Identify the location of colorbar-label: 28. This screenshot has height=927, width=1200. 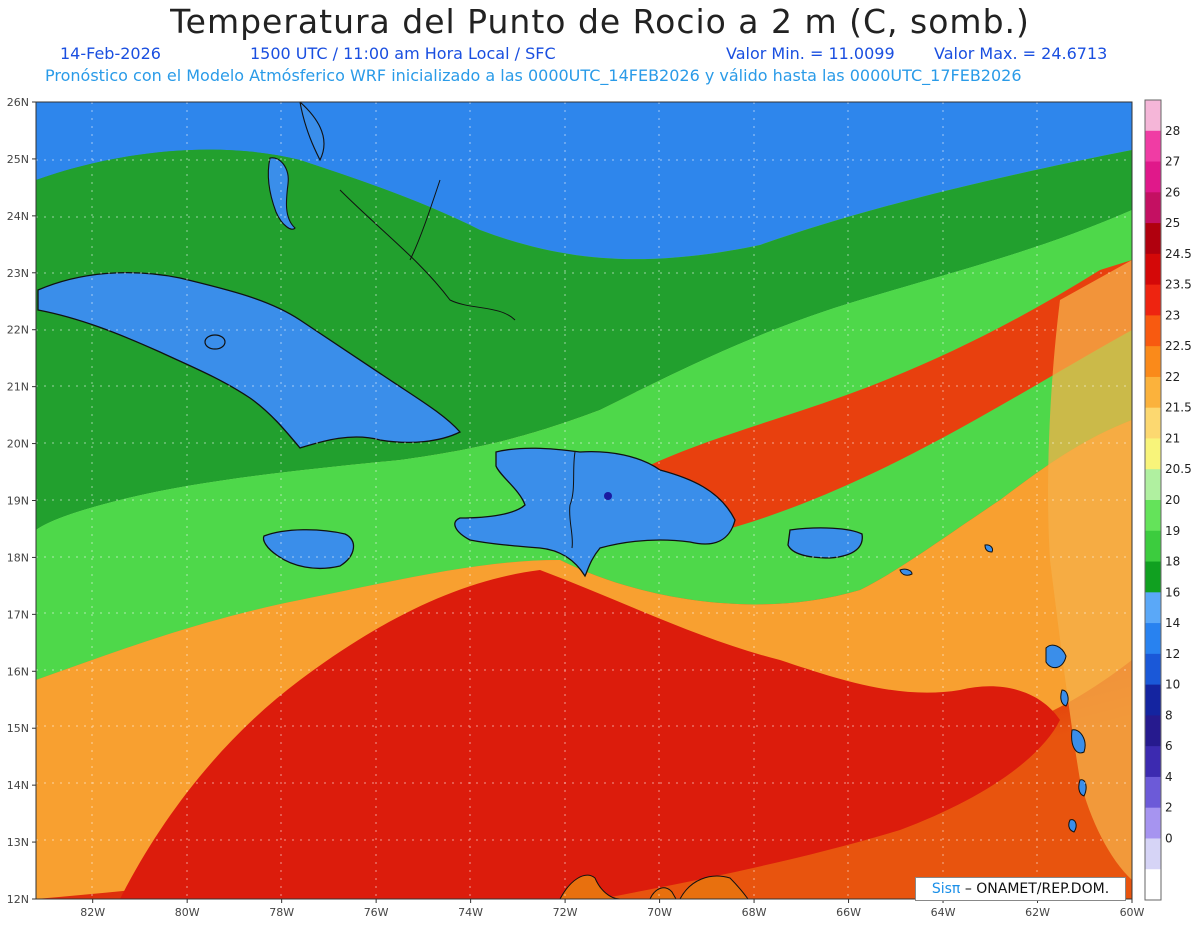
(1172, 131).